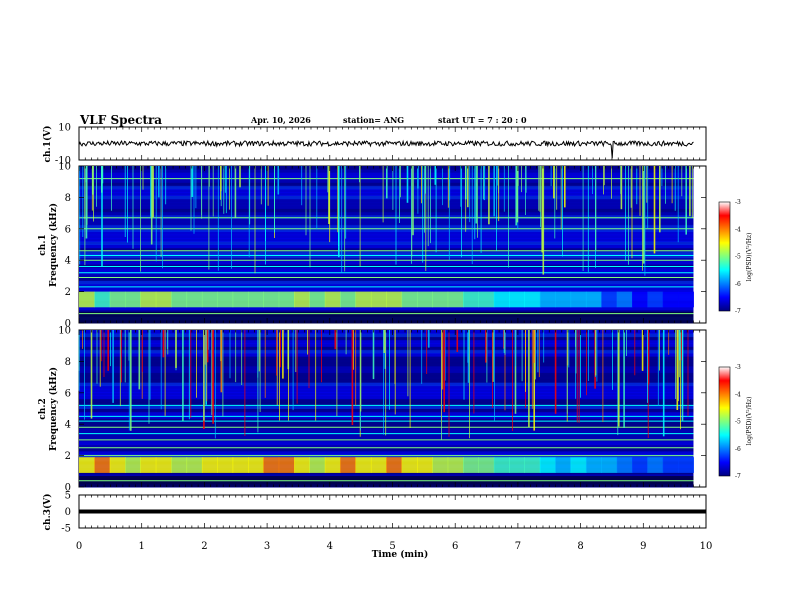  Describe the element at coordinates (267, 546) in the screenshot. I see `x-tick-label: 3` at that location.